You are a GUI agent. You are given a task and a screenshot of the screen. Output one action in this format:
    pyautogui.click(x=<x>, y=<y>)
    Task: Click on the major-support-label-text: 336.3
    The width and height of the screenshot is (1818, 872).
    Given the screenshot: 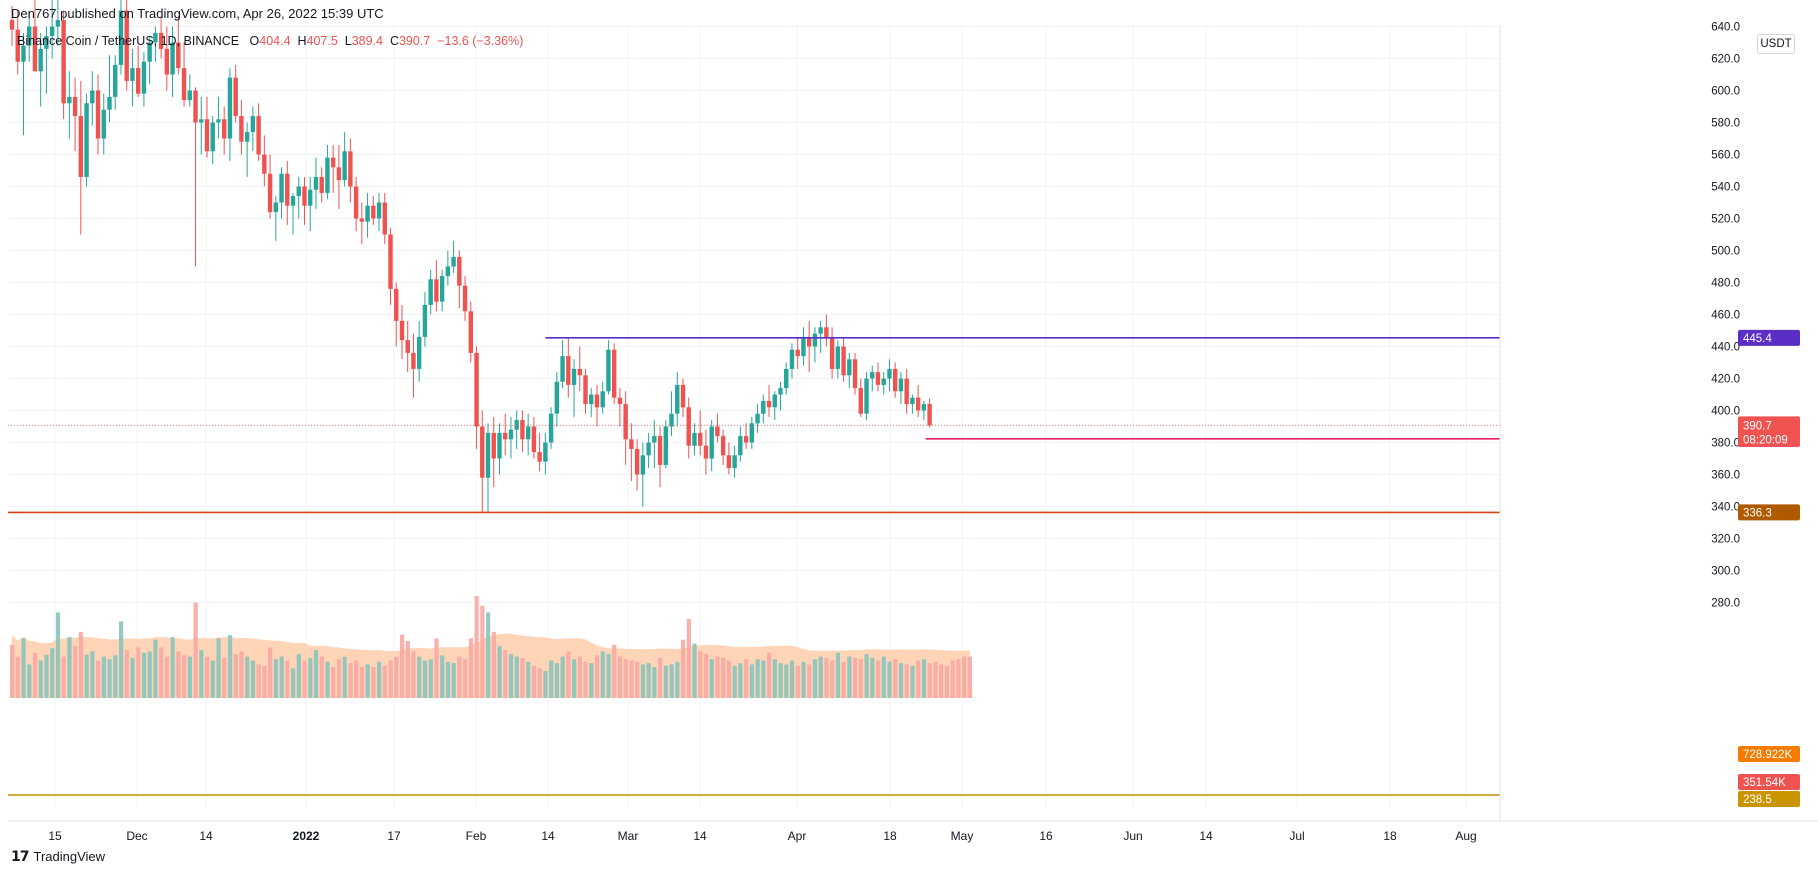 What is the action you would take?
    pyautogui.click(x=1757, y=513)
    